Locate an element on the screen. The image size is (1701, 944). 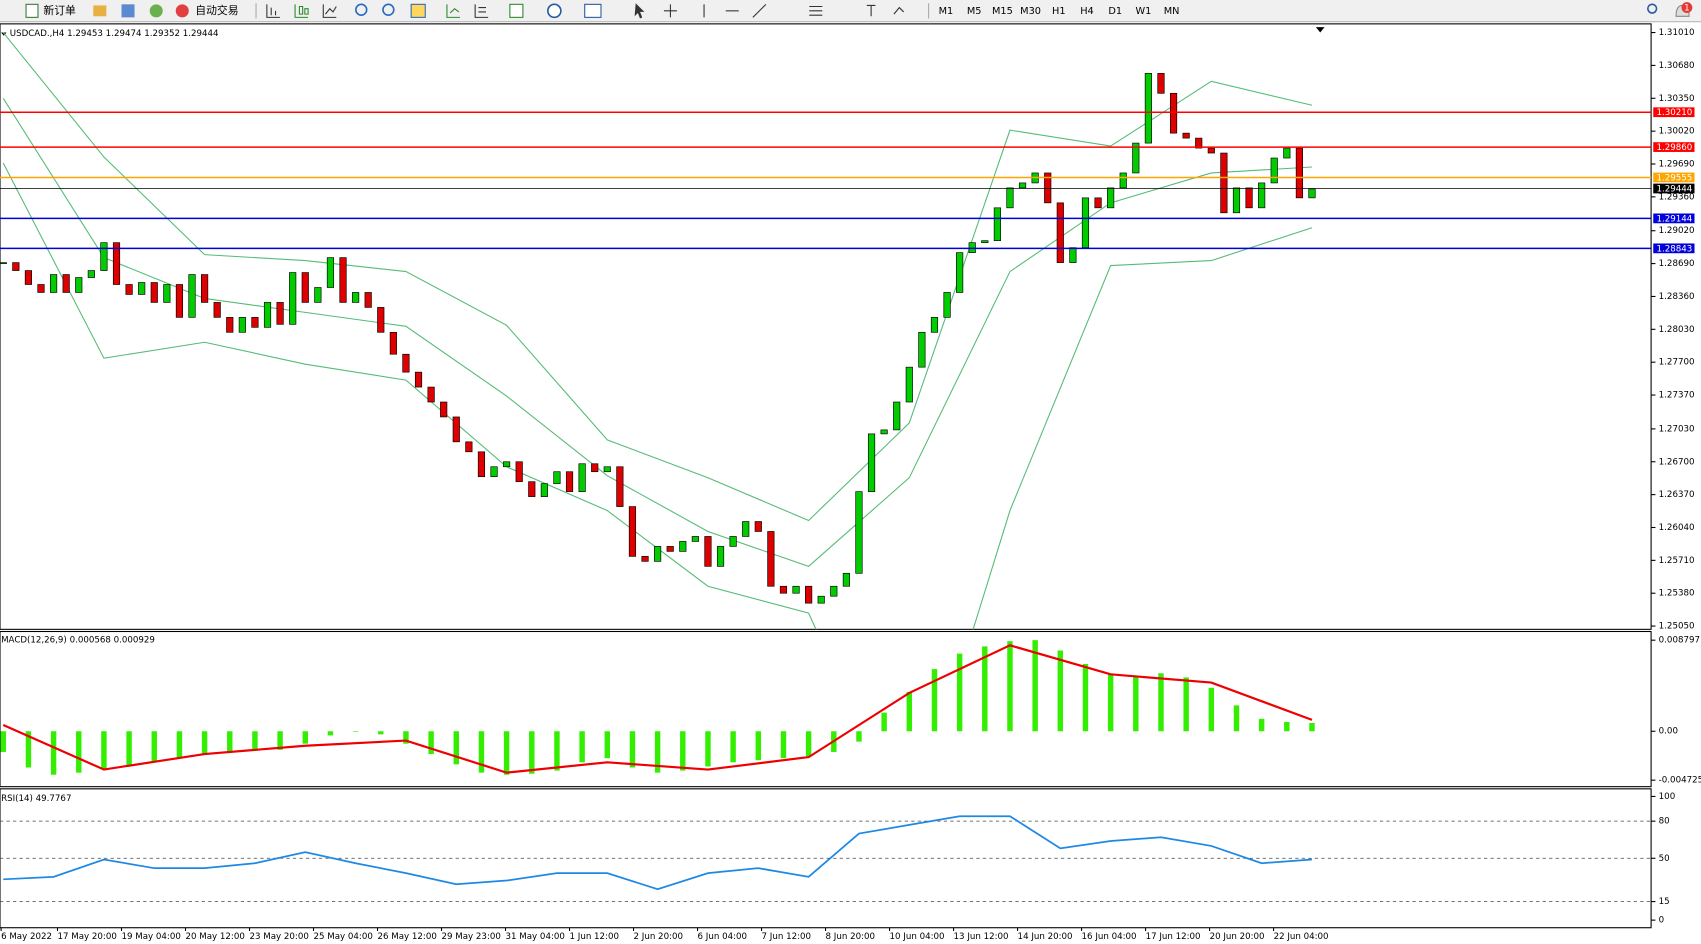
periods-icon is located at coordinates (554, 11).